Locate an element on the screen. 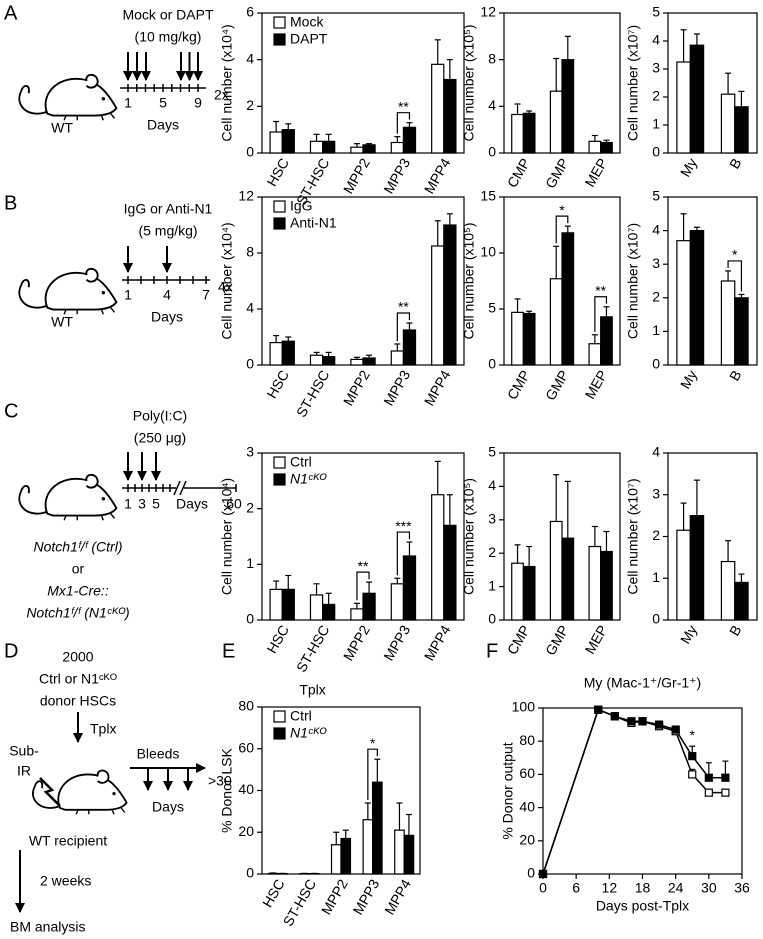 The height and width of the screenshot is (939, 763). x-tick-label: 18 is located at coordinates (643, 888).